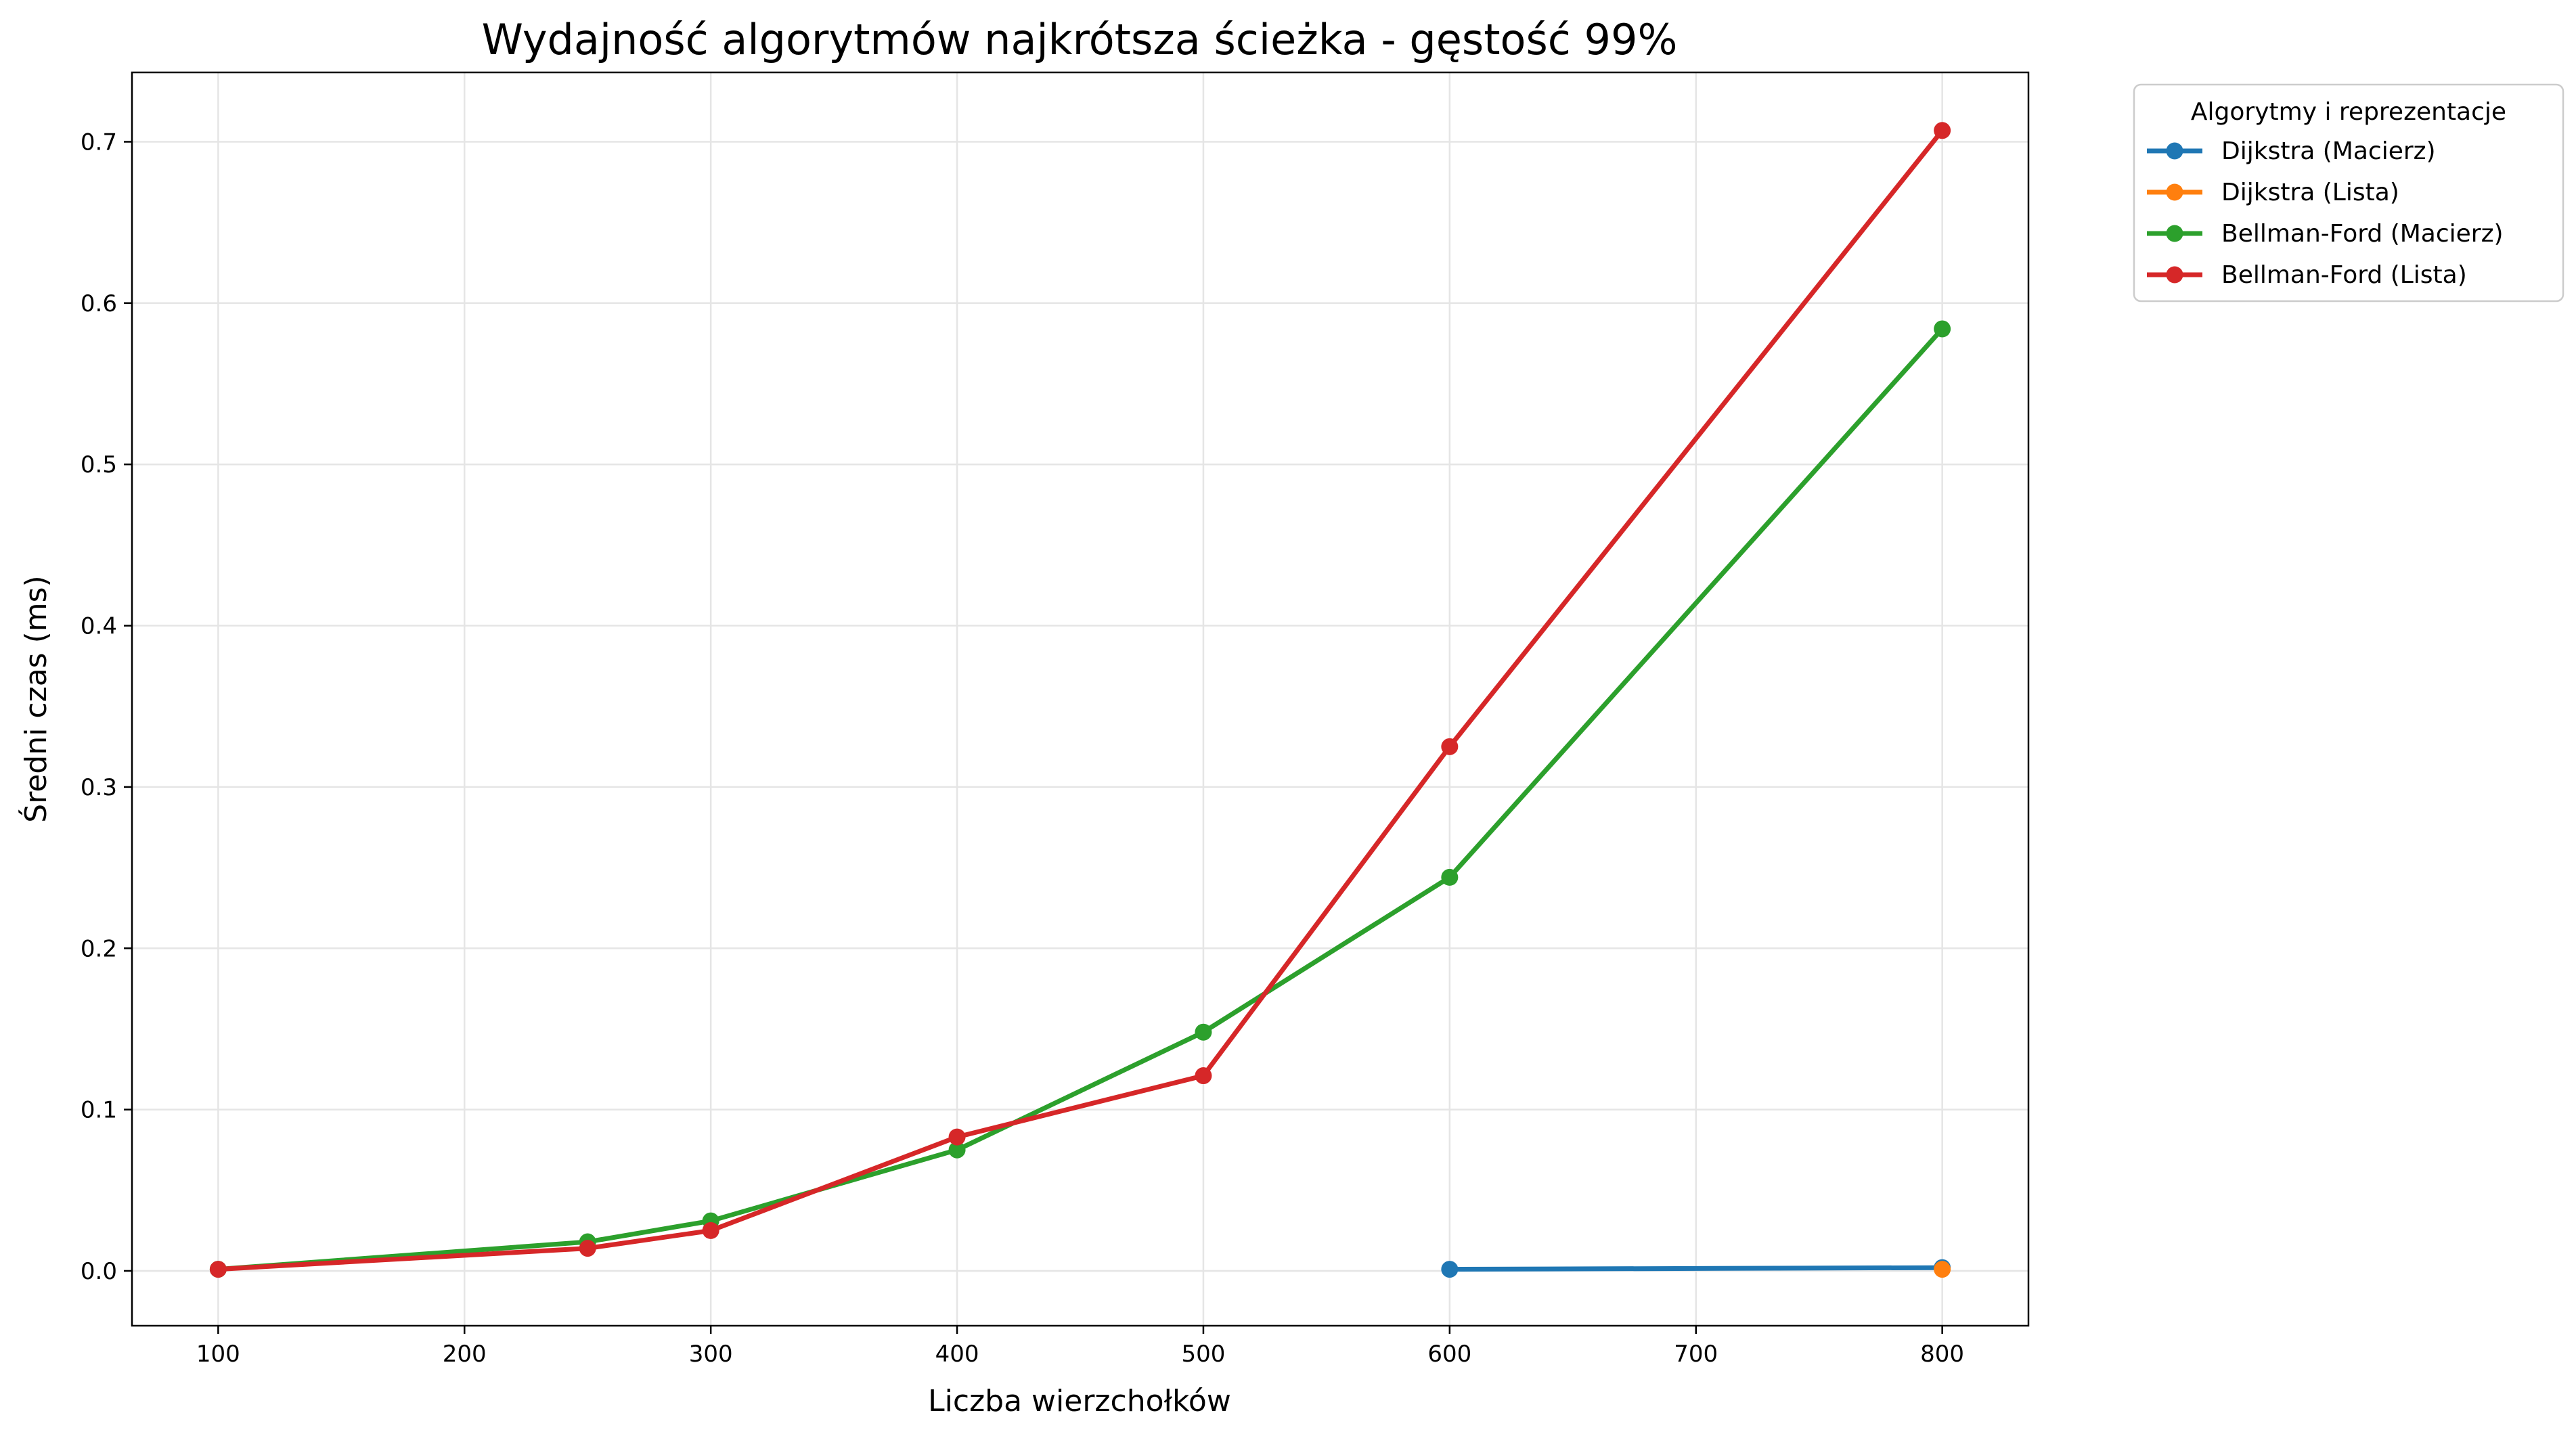  I want to click on legend-item: Bellman-Ford (Lista), so click(2307, 275).